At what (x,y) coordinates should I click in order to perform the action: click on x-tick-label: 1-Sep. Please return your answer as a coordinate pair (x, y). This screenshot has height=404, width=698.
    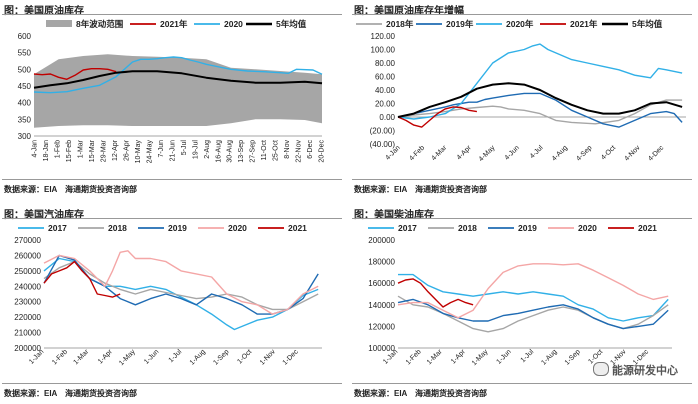
    Looking at the image, I should click on (221, 357).